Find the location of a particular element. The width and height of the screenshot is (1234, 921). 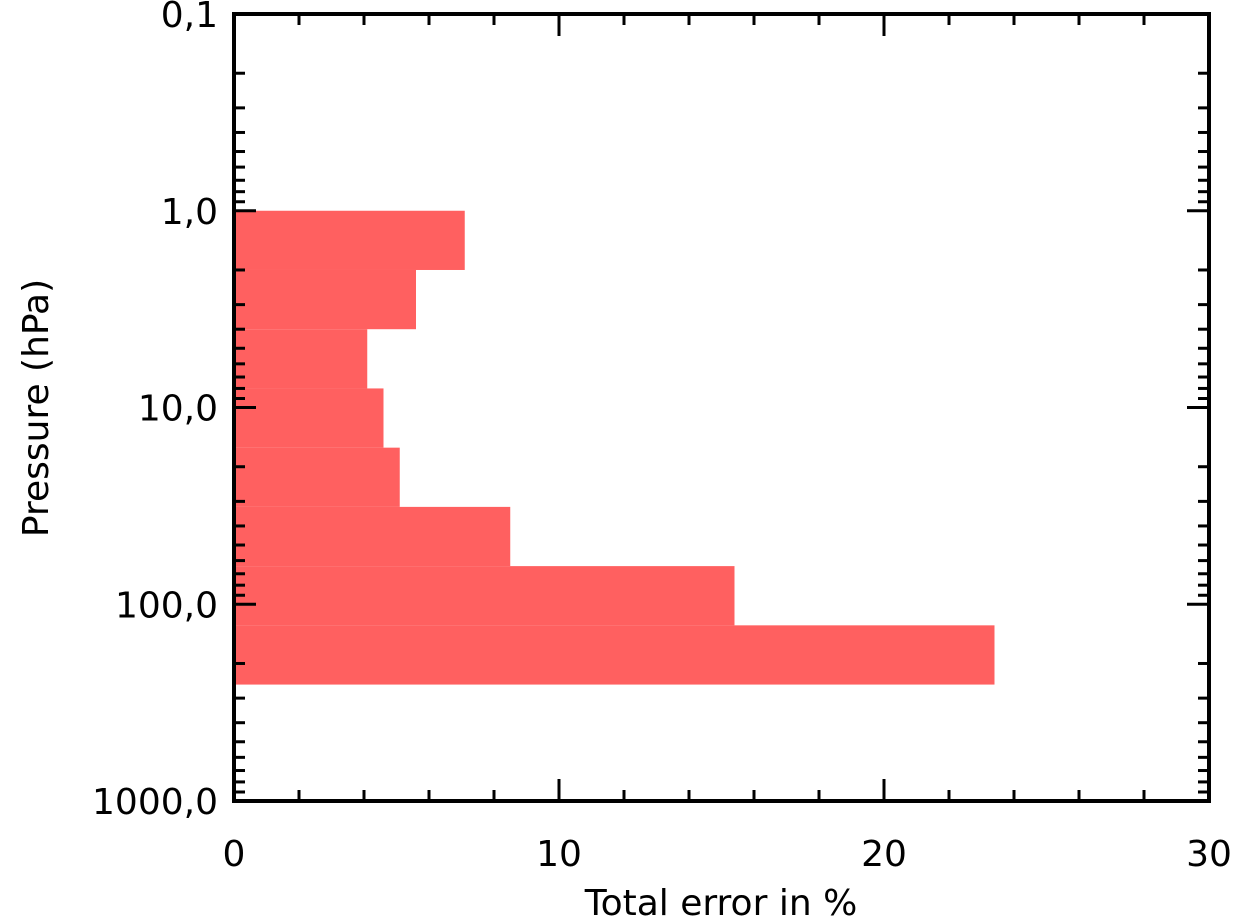

x-axis-title: Total error in % is located at coordinates (721, 902).